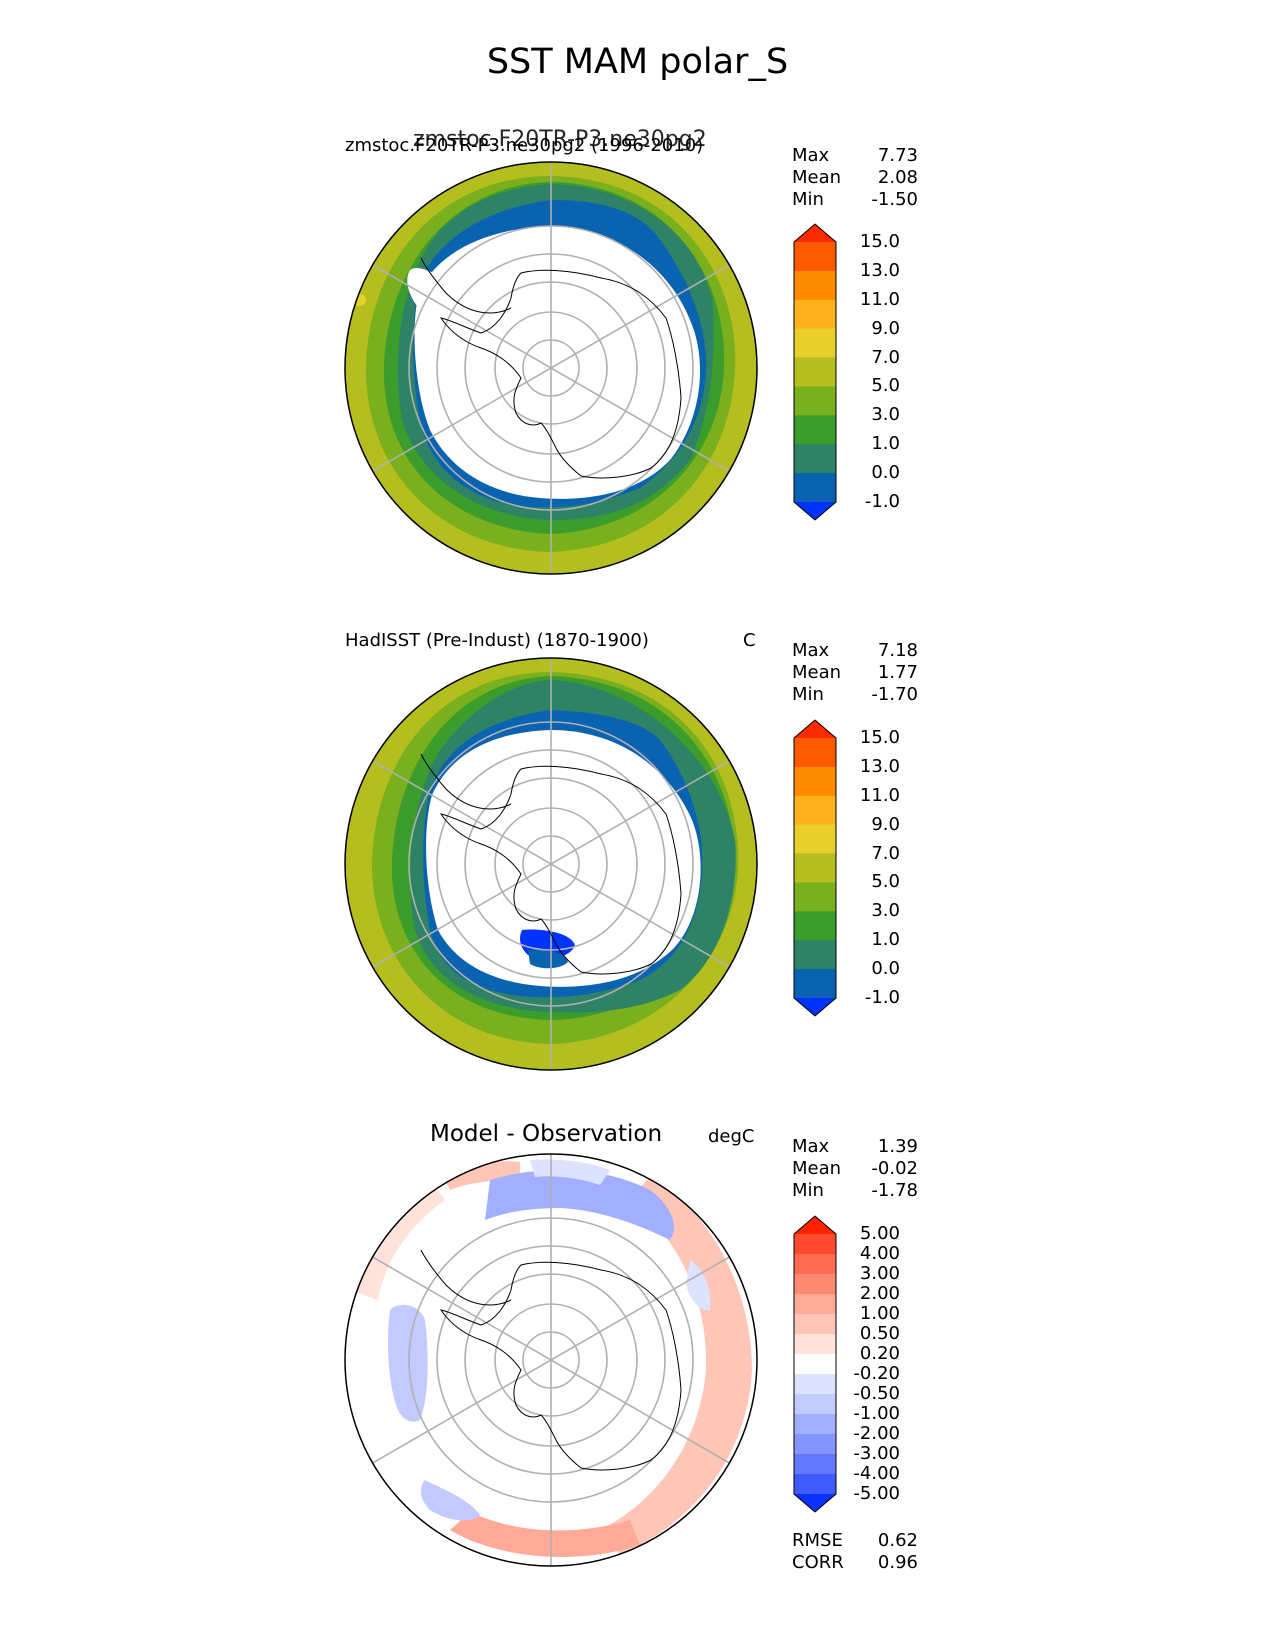 Image resolution: width=1275 pixels, height=1650 pixels. What do you see at coordinates (815, 1225) in the screenshot?
I see `panel-3-colorbar-ext-top` at bounding box center [815, 1225].